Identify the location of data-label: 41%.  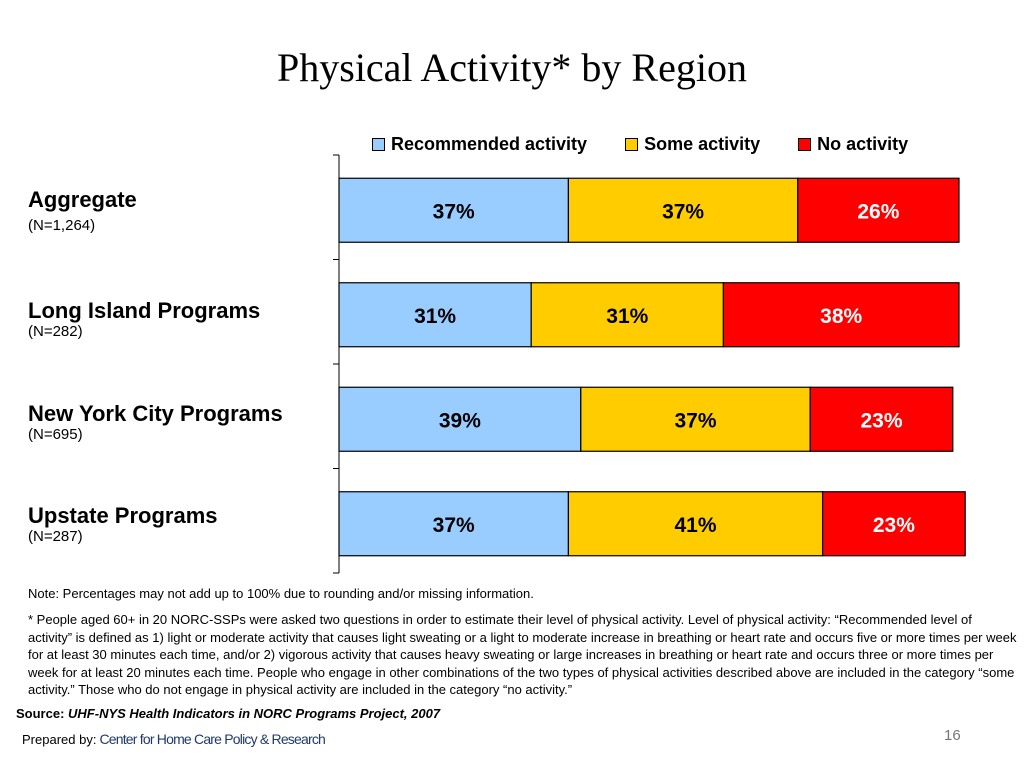
(695, 525).